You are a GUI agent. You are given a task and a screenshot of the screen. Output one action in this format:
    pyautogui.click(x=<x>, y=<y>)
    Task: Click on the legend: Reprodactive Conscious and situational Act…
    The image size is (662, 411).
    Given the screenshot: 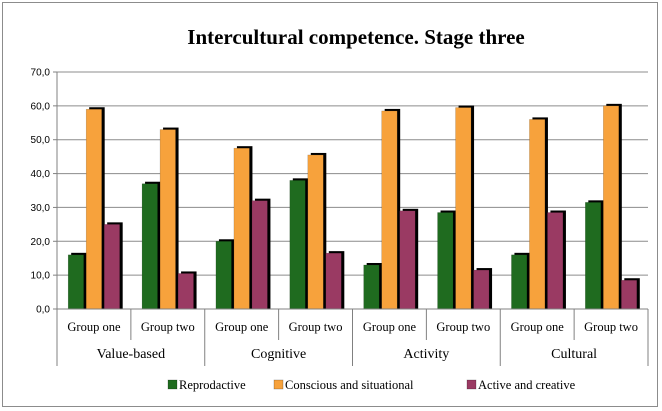 What is the action you would take?
    pyautogui.click(x=371, y=385)
    